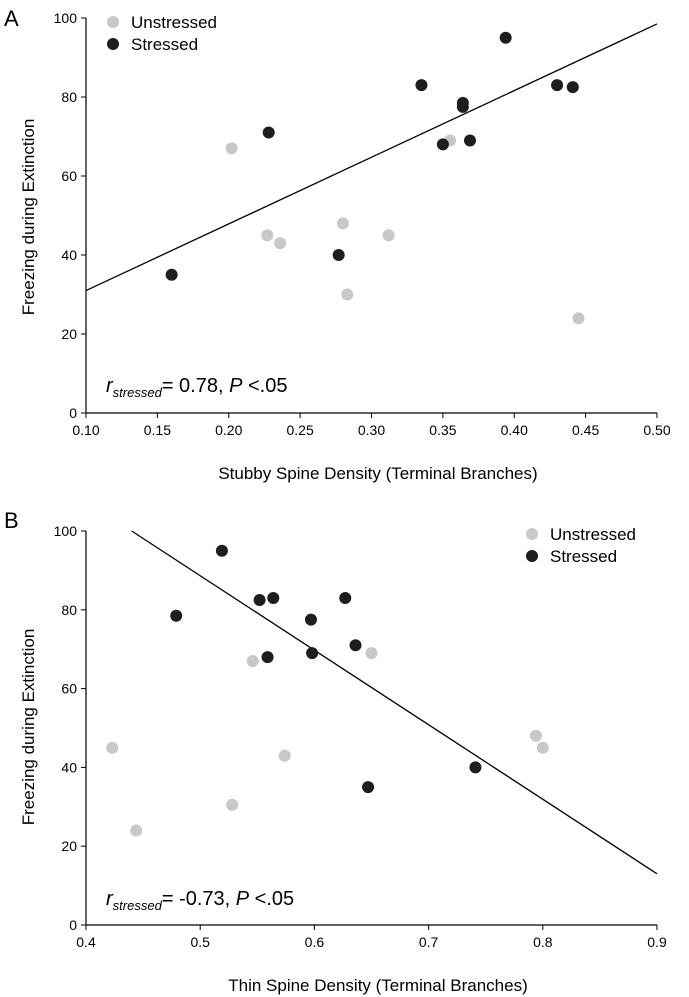  What do you see at coordinates (378, 985) in the screenshot?
I see `panel-b-x-axis-label: Thin Spine Density (Terminal Branches)` at bounding box center [378, 985].